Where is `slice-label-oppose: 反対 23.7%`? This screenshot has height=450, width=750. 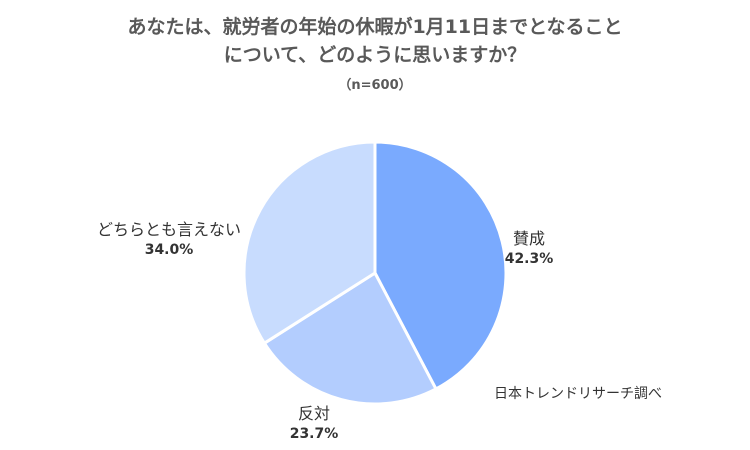 slice-label-oppose: 反対 23.7% is located at coordinates (314, 424).